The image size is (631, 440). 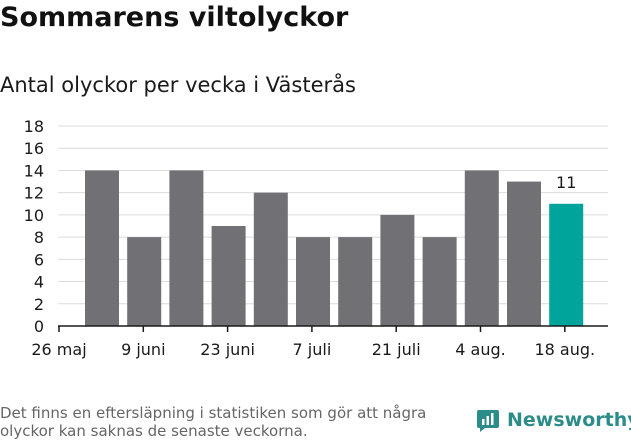 What do you see at coordinates (174, 17) in the screenshot?
I see `chart-title: Sommarens viltolyckor` at bounding box center [174, 17].